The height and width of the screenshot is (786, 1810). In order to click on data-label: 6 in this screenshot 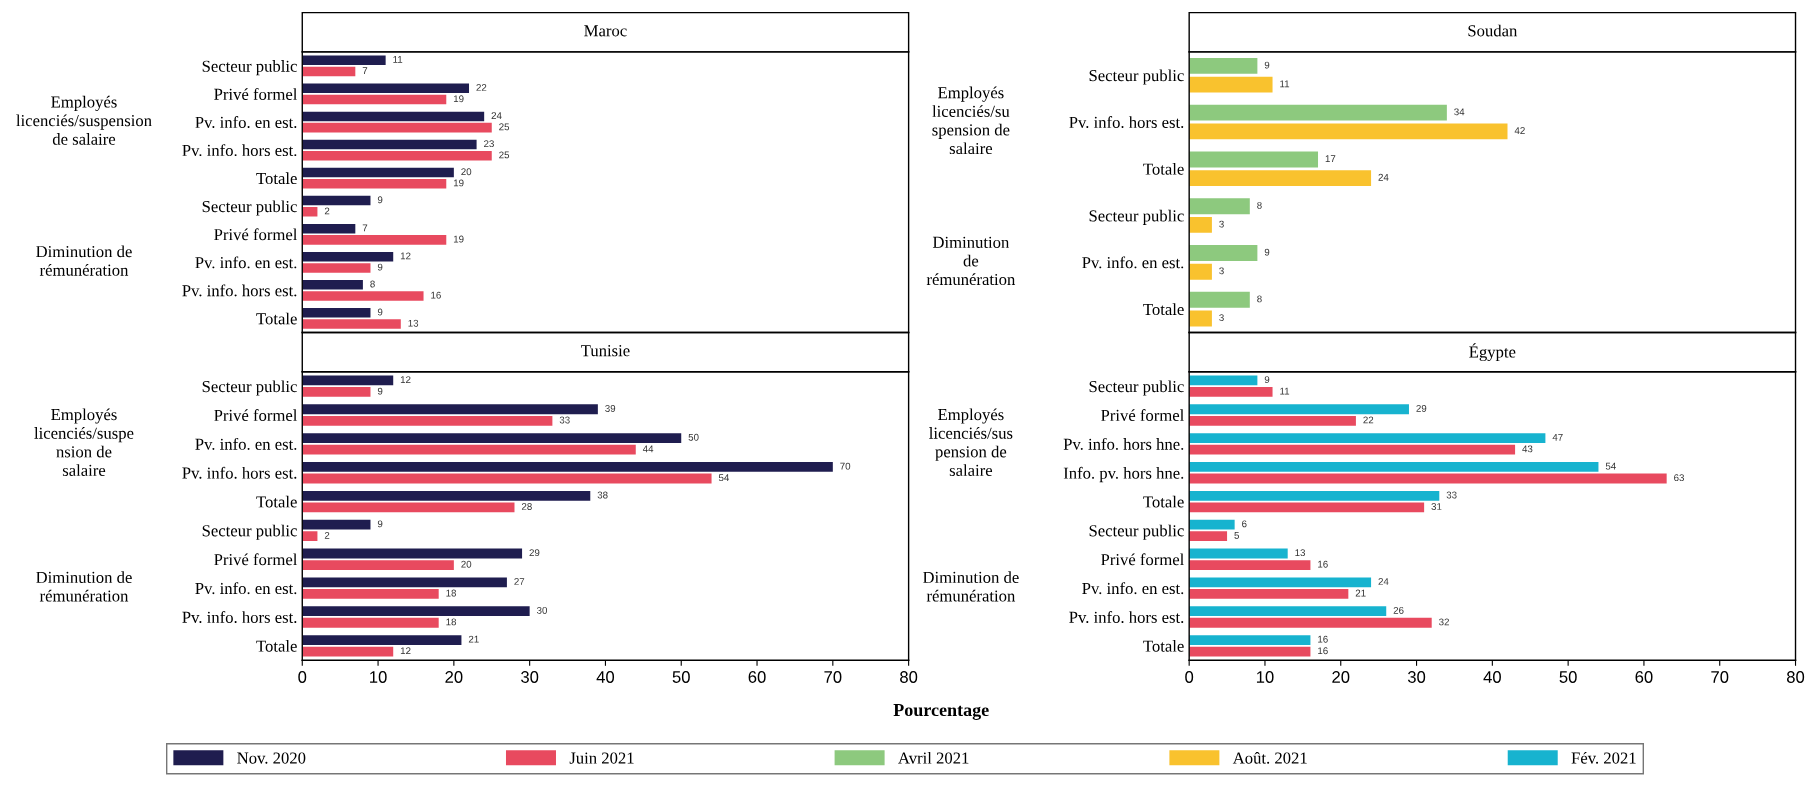, I will do `click(1244, 524)`.